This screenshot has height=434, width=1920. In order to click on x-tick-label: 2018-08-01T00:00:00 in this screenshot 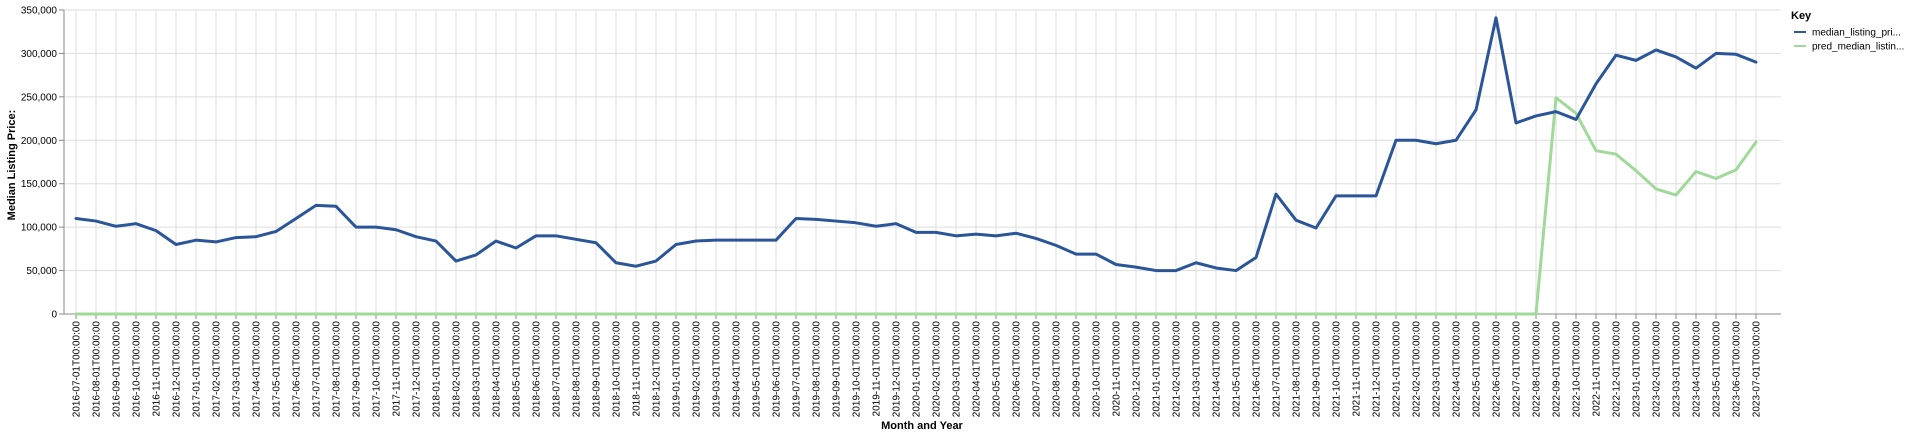, I will do `click(577, 369)`.